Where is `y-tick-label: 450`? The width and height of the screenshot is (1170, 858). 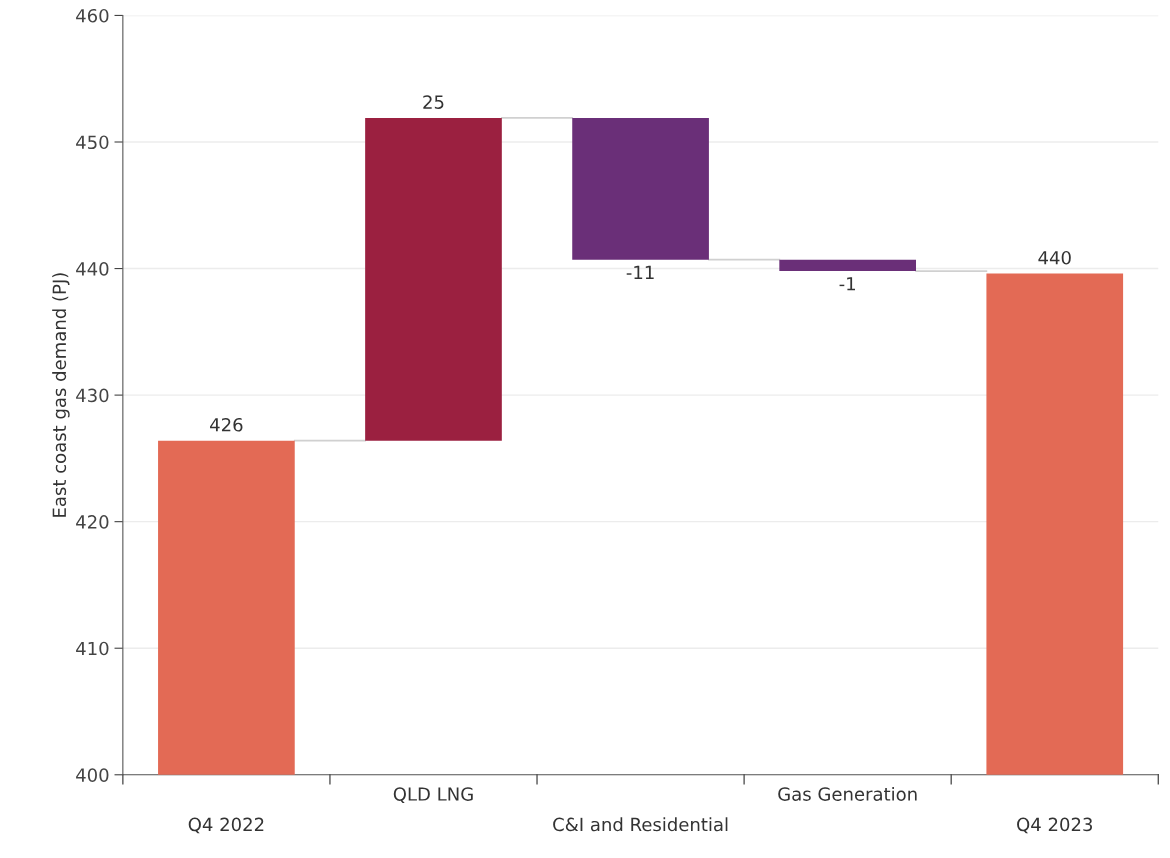 y-tick-label: 450 is located at coordinates (92, 142).